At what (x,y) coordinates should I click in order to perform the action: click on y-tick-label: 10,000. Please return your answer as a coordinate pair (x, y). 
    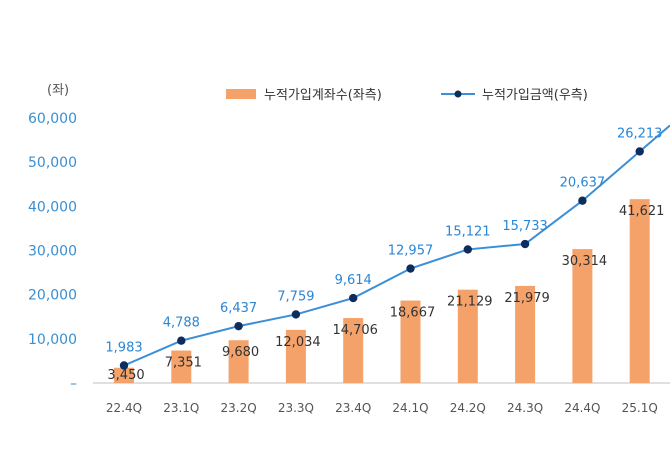
    Looking at the image, I should click on (52, 340).